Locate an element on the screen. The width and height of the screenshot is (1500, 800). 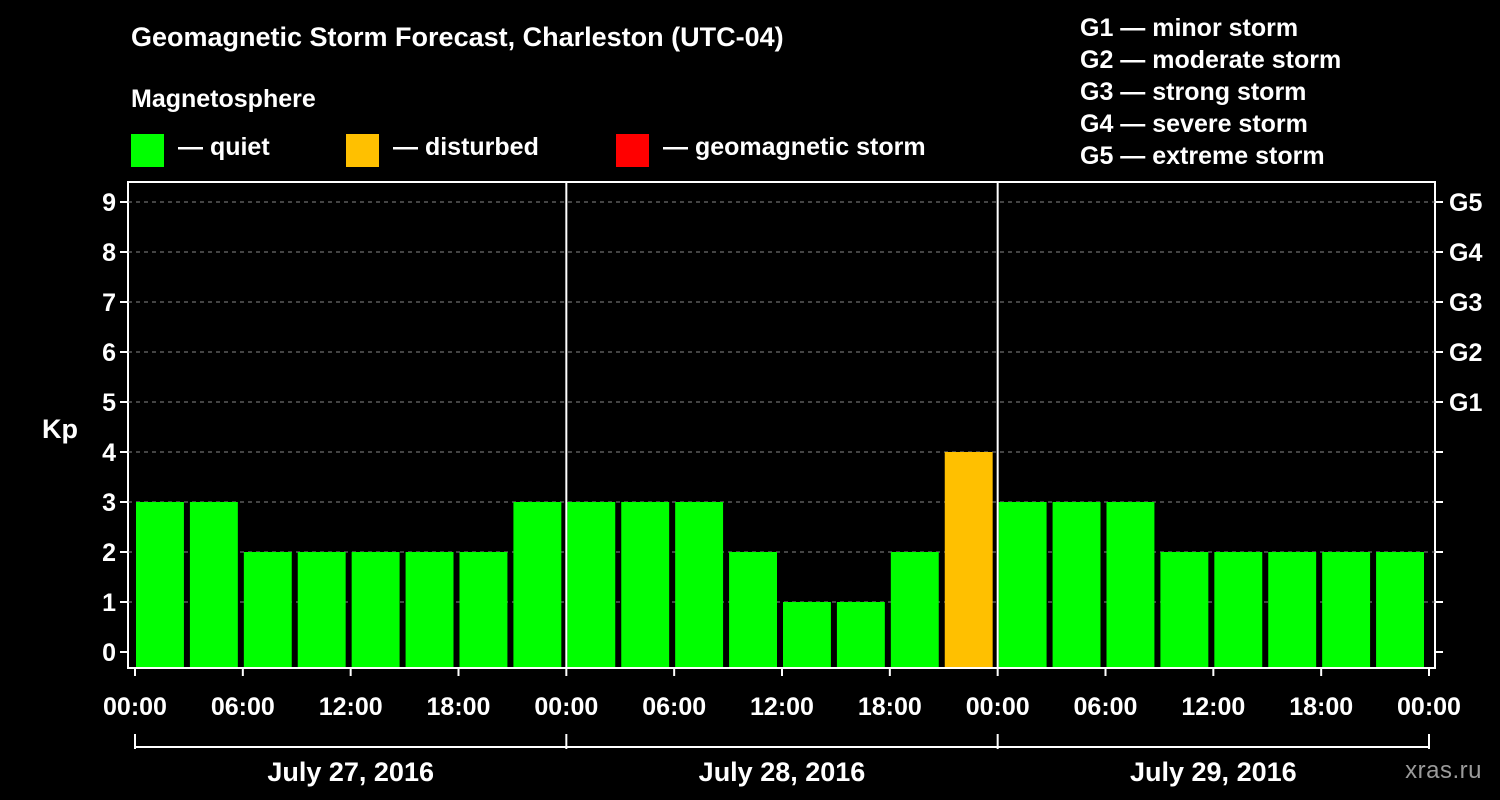
g-scale-g2: G2 — moderate storm is located at coordinates (1211, 60).